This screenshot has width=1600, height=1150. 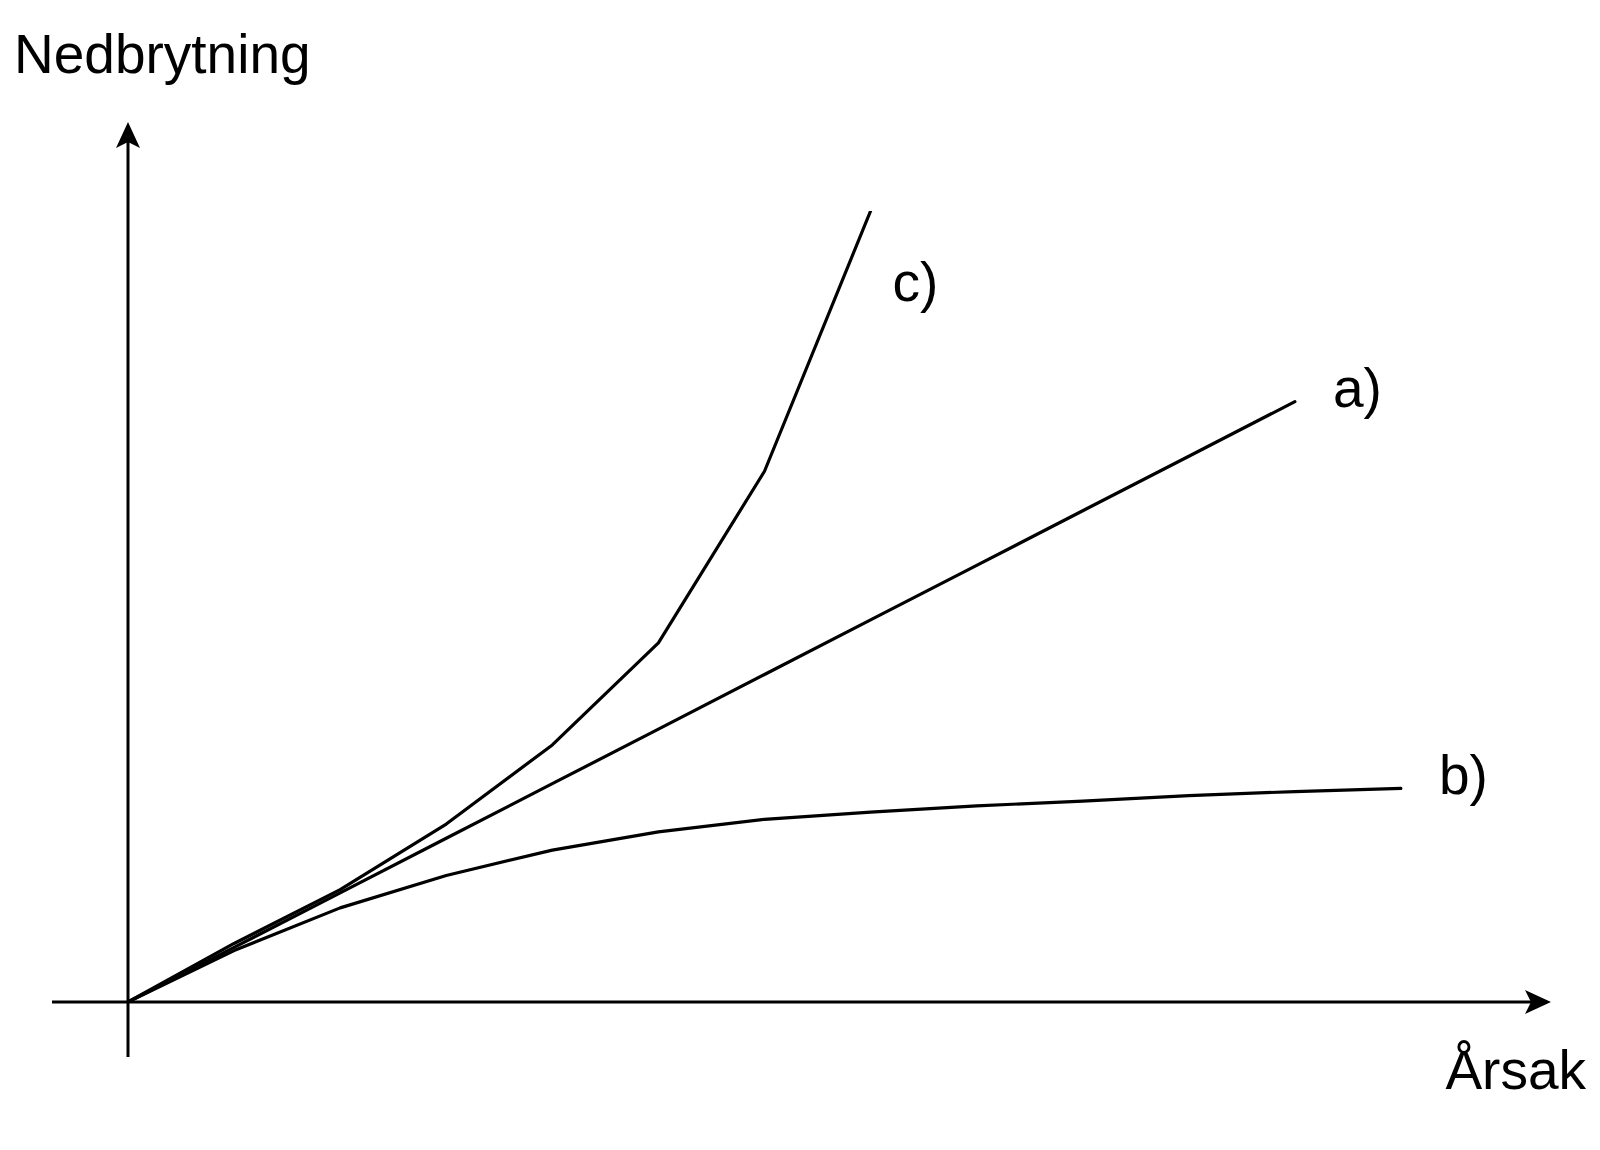 What do you see at coordinates (1357, 387) in the screenshot?
I see `series-label: a)` at bounding box center [1357, 387].